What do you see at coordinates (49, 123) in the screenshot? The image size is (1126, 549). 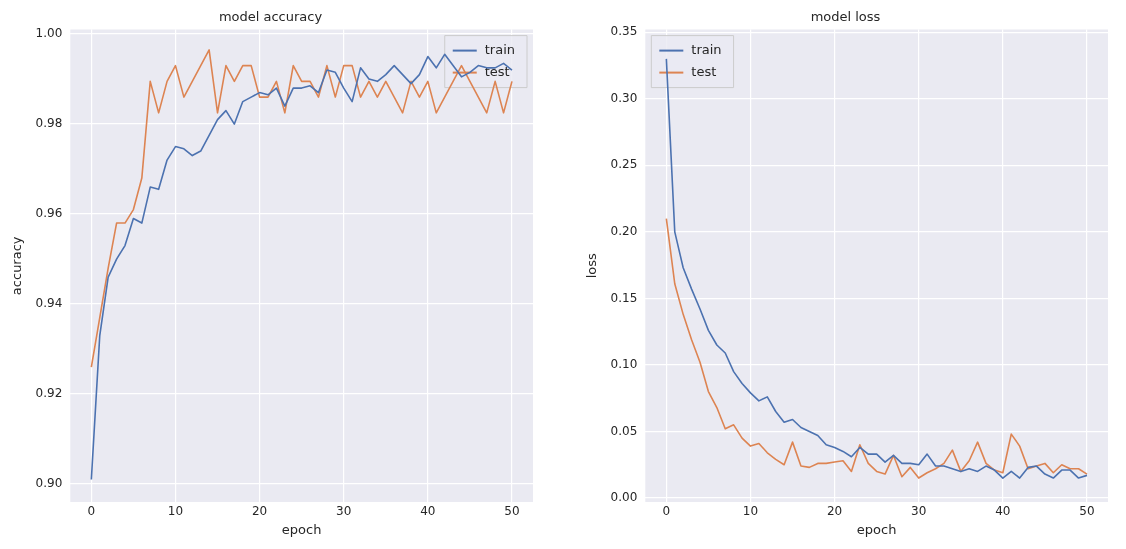 I see `y-tick-label: 0.98` at bounding box center [49, 123].